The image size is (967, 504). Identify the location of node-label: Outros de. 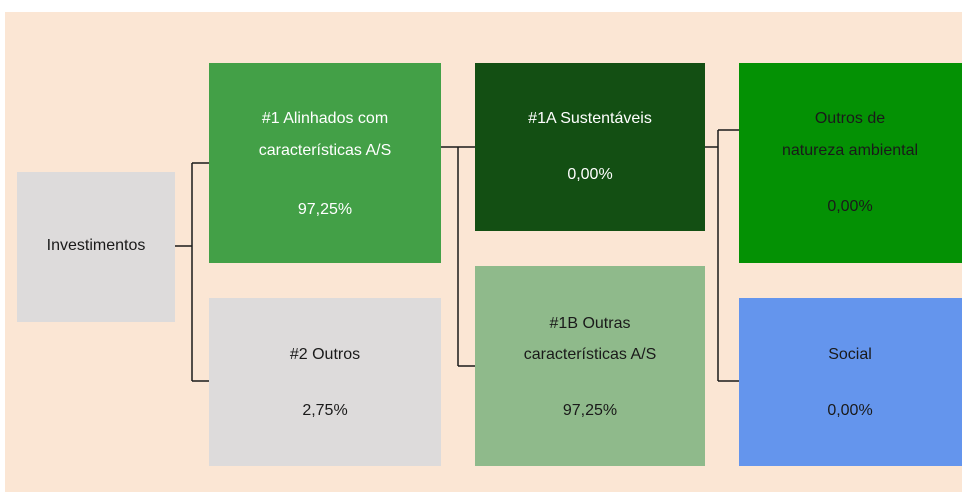
(850, 118).